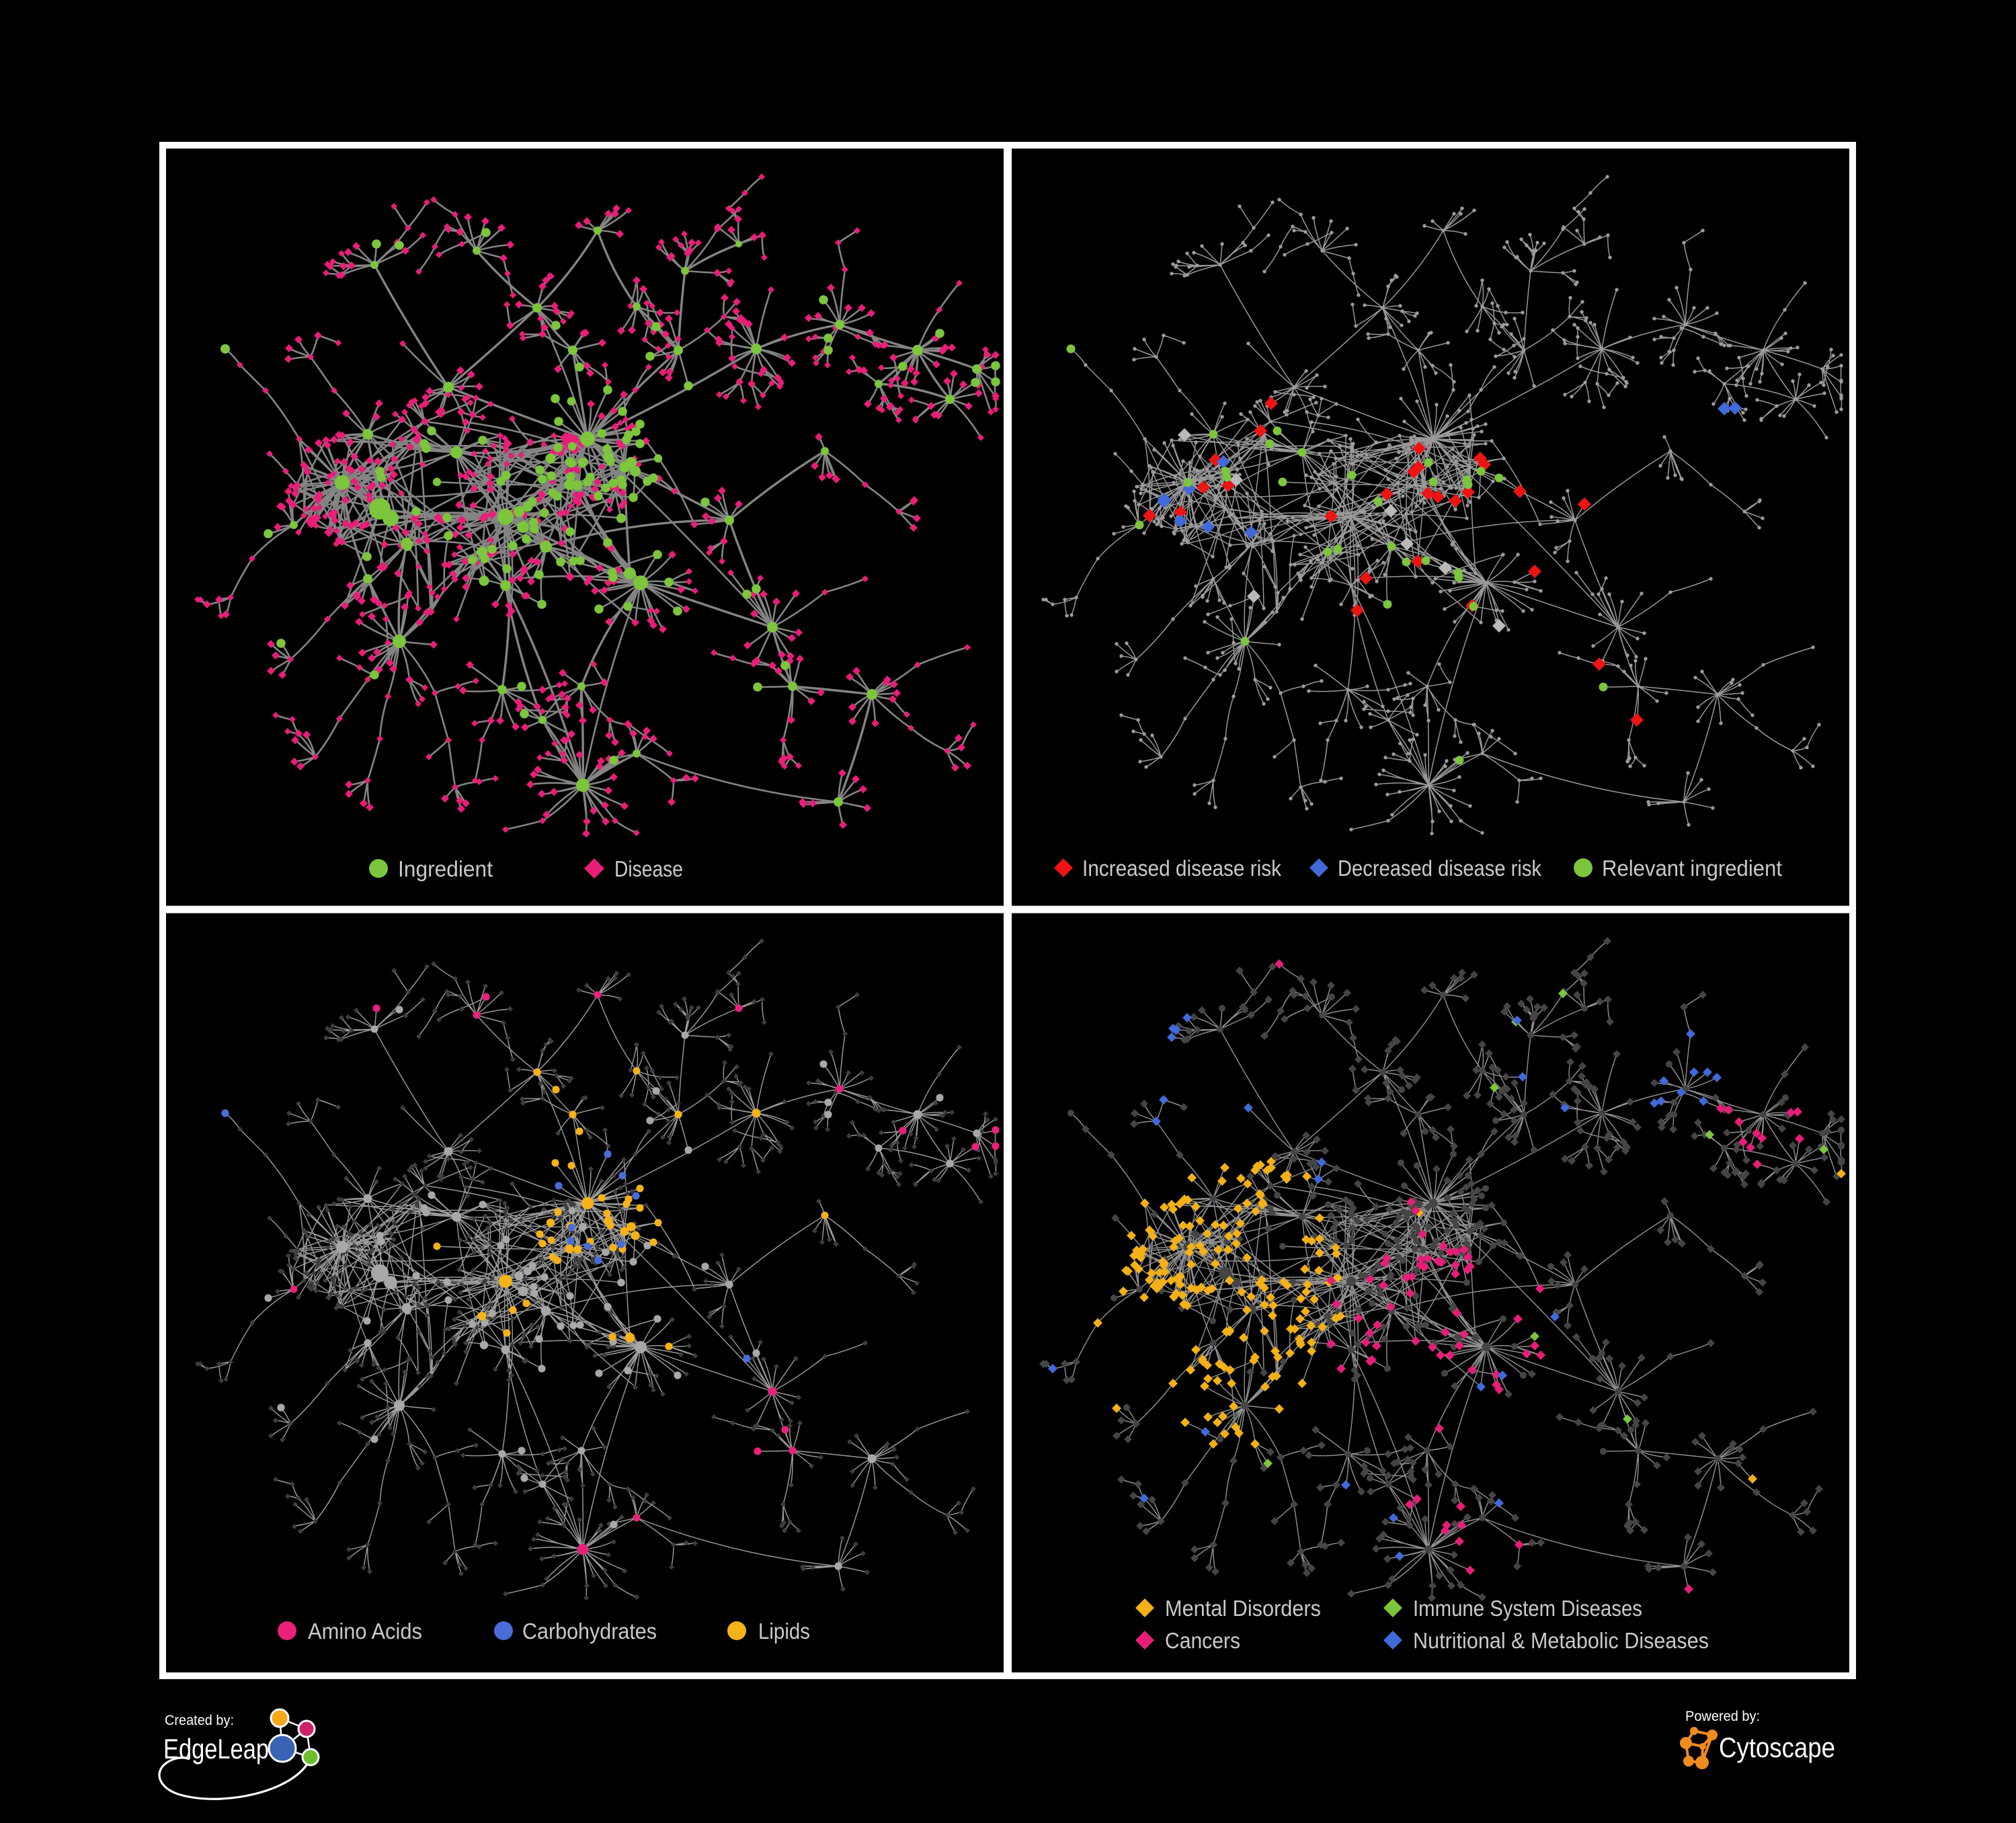  What do you see at coordinates (1722, 1716) in the screenshot?
I see `svg-text: Powered by:` at bounding box center [1722, 1716].